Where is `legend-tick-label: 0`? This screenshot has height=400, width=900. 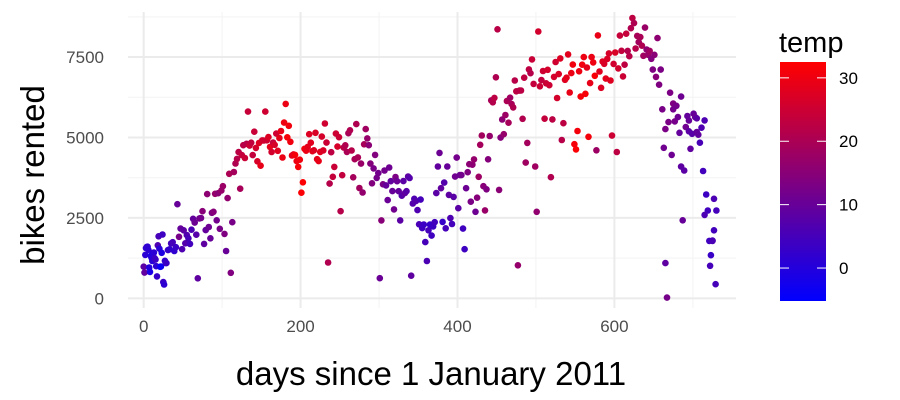 legend-tick-label: 0 is located at coordinates (843, 268).